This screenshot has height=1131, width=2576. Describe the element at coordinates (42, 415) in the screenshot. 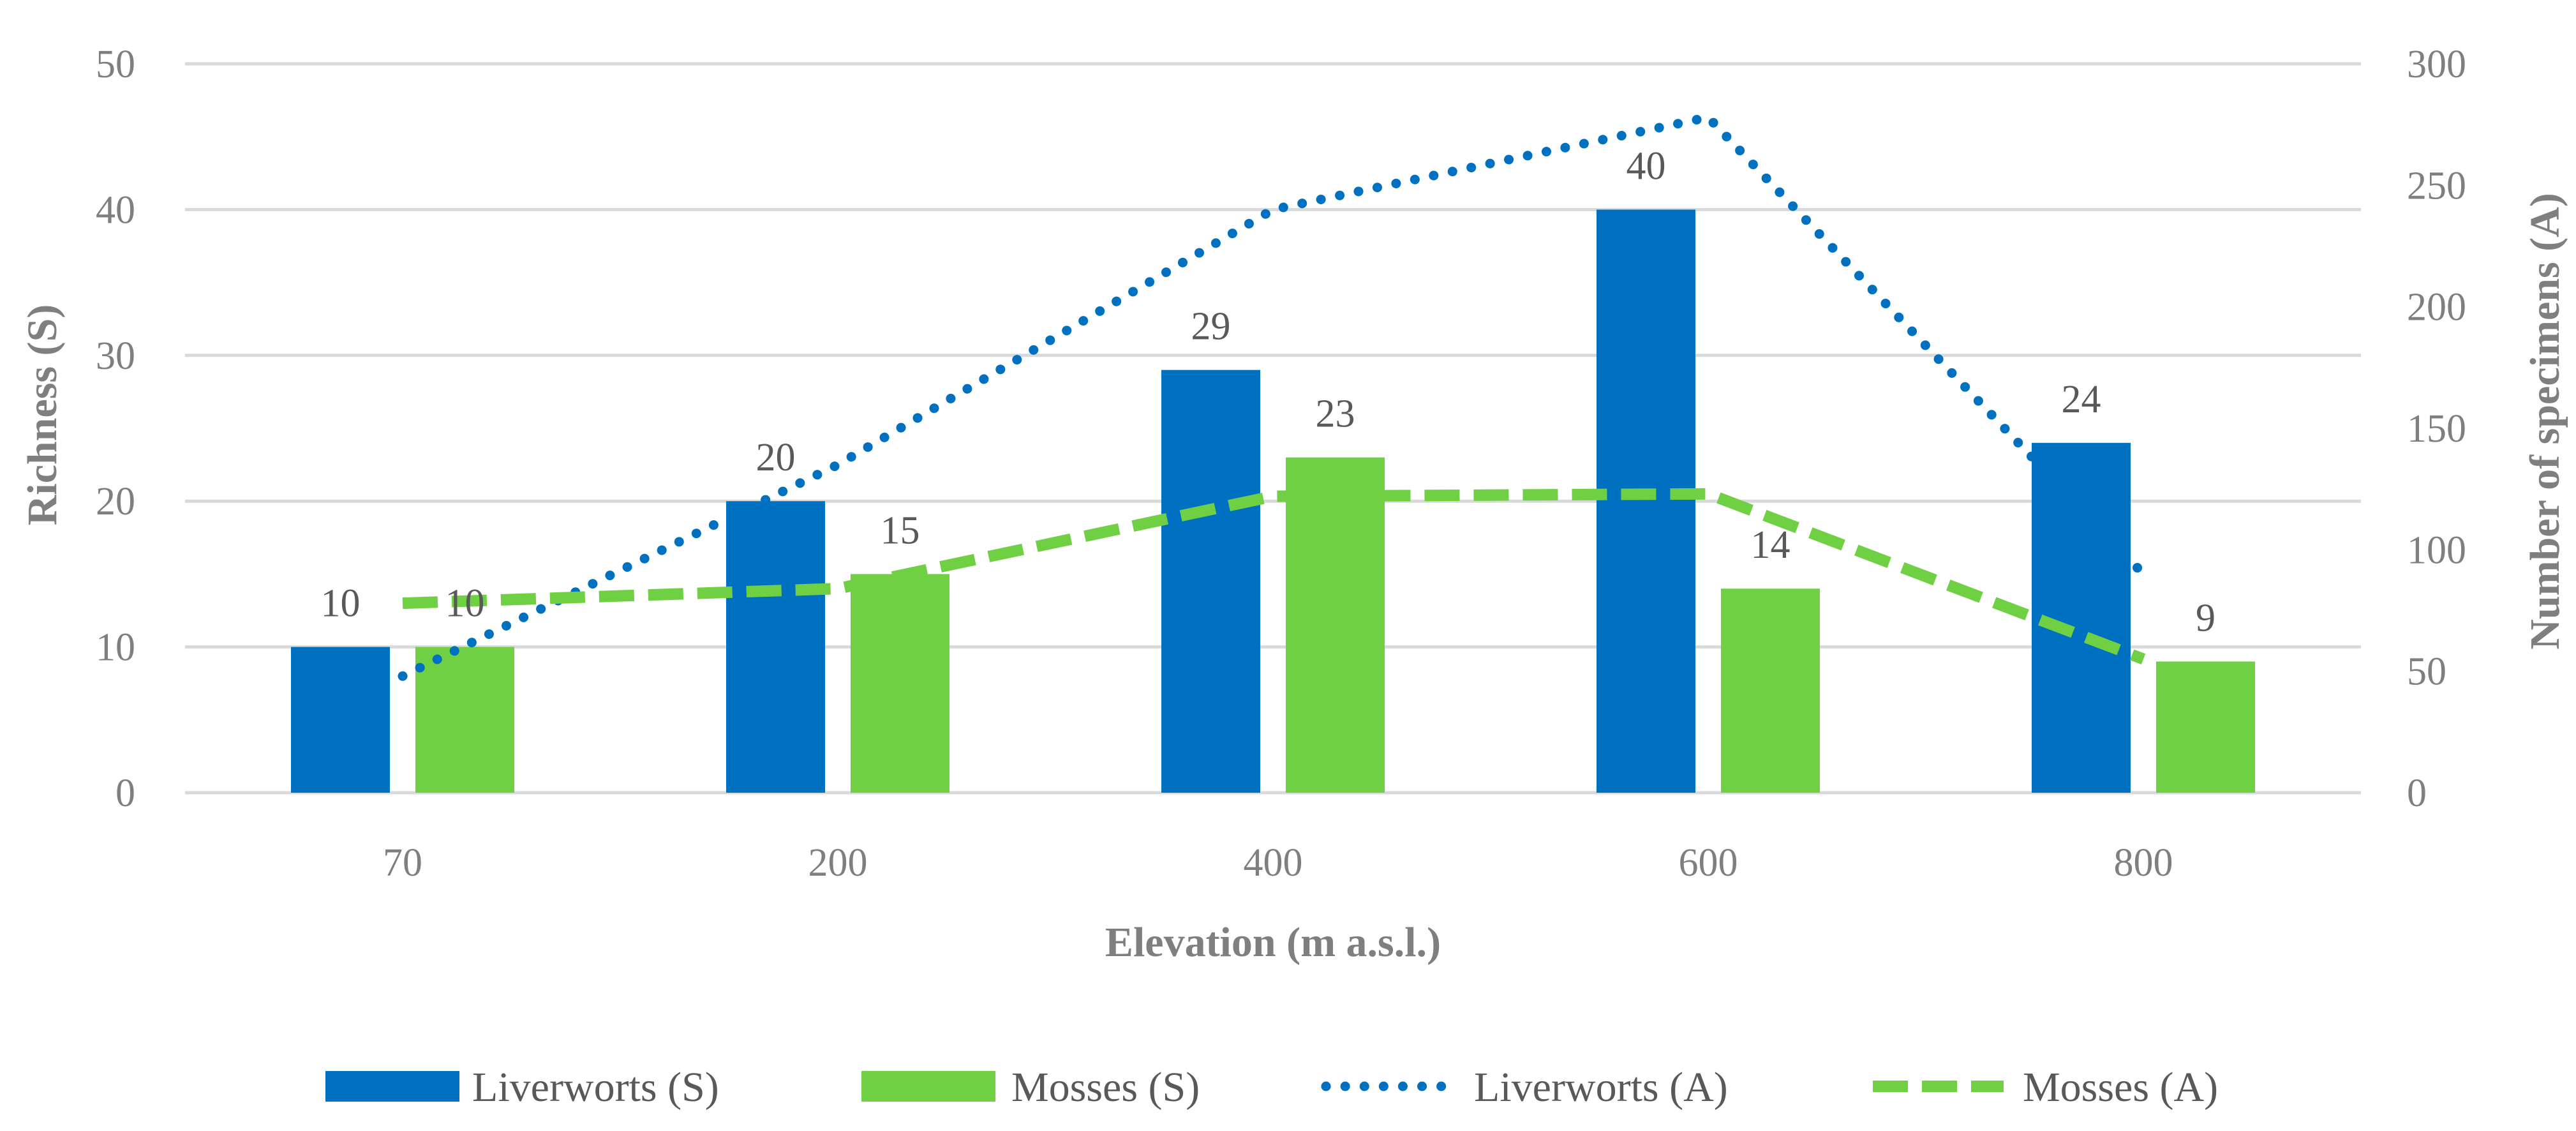

I see `y-axis-title: Richness (S)` at that location.